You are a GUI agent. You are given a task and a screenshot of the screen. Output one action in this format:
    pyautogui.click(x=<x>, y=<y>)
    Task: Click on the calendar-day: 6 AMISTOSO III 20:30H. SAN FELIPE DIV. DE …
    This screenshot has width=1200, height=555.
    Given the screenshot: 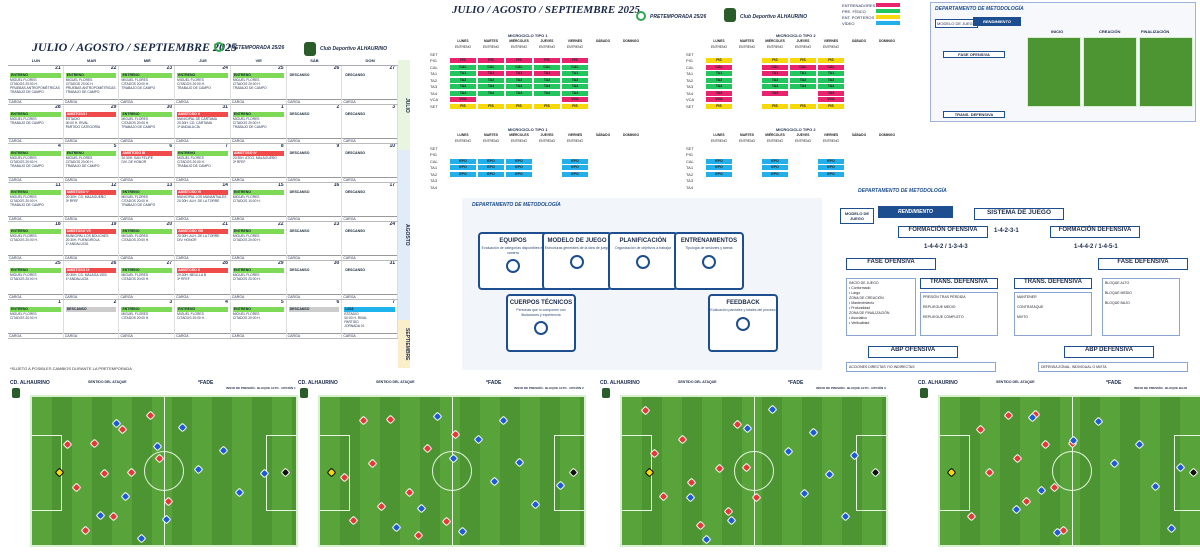 What is the action you would take?
    pyautogui.click(x=147, y=163)
    